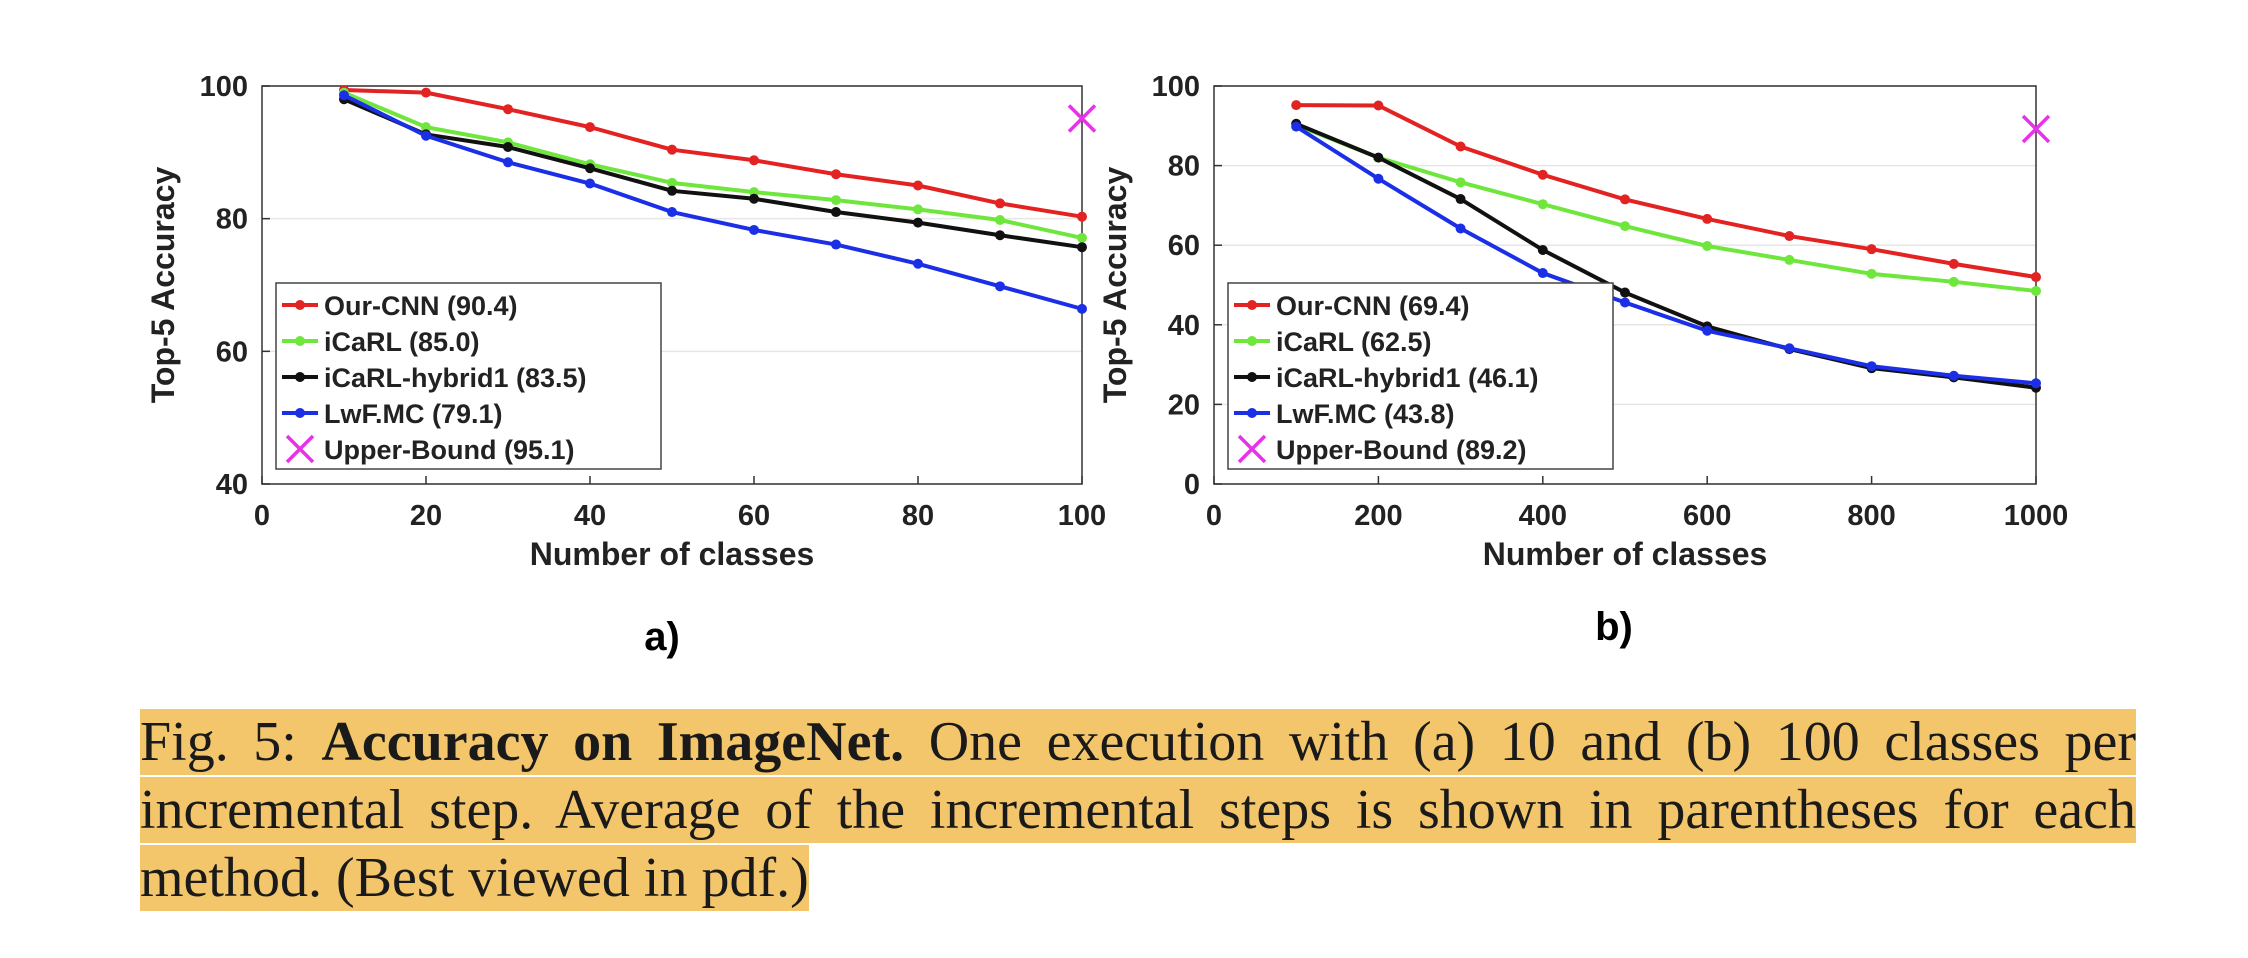 The width and height of the screenshot is (2248, 958). What do you see at coordinates (1401, 450) in the screenshot?
I see `legend-entry: Upper-Bound (89.2)` at bounding box center [1401, 450].